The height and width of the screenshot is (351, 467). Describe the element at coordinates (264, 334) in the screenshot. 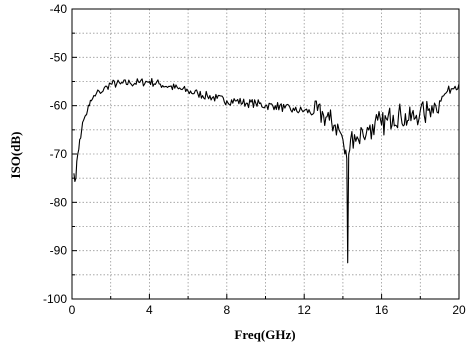

I see `x-axis-title: Freq(GHz)` at that location.